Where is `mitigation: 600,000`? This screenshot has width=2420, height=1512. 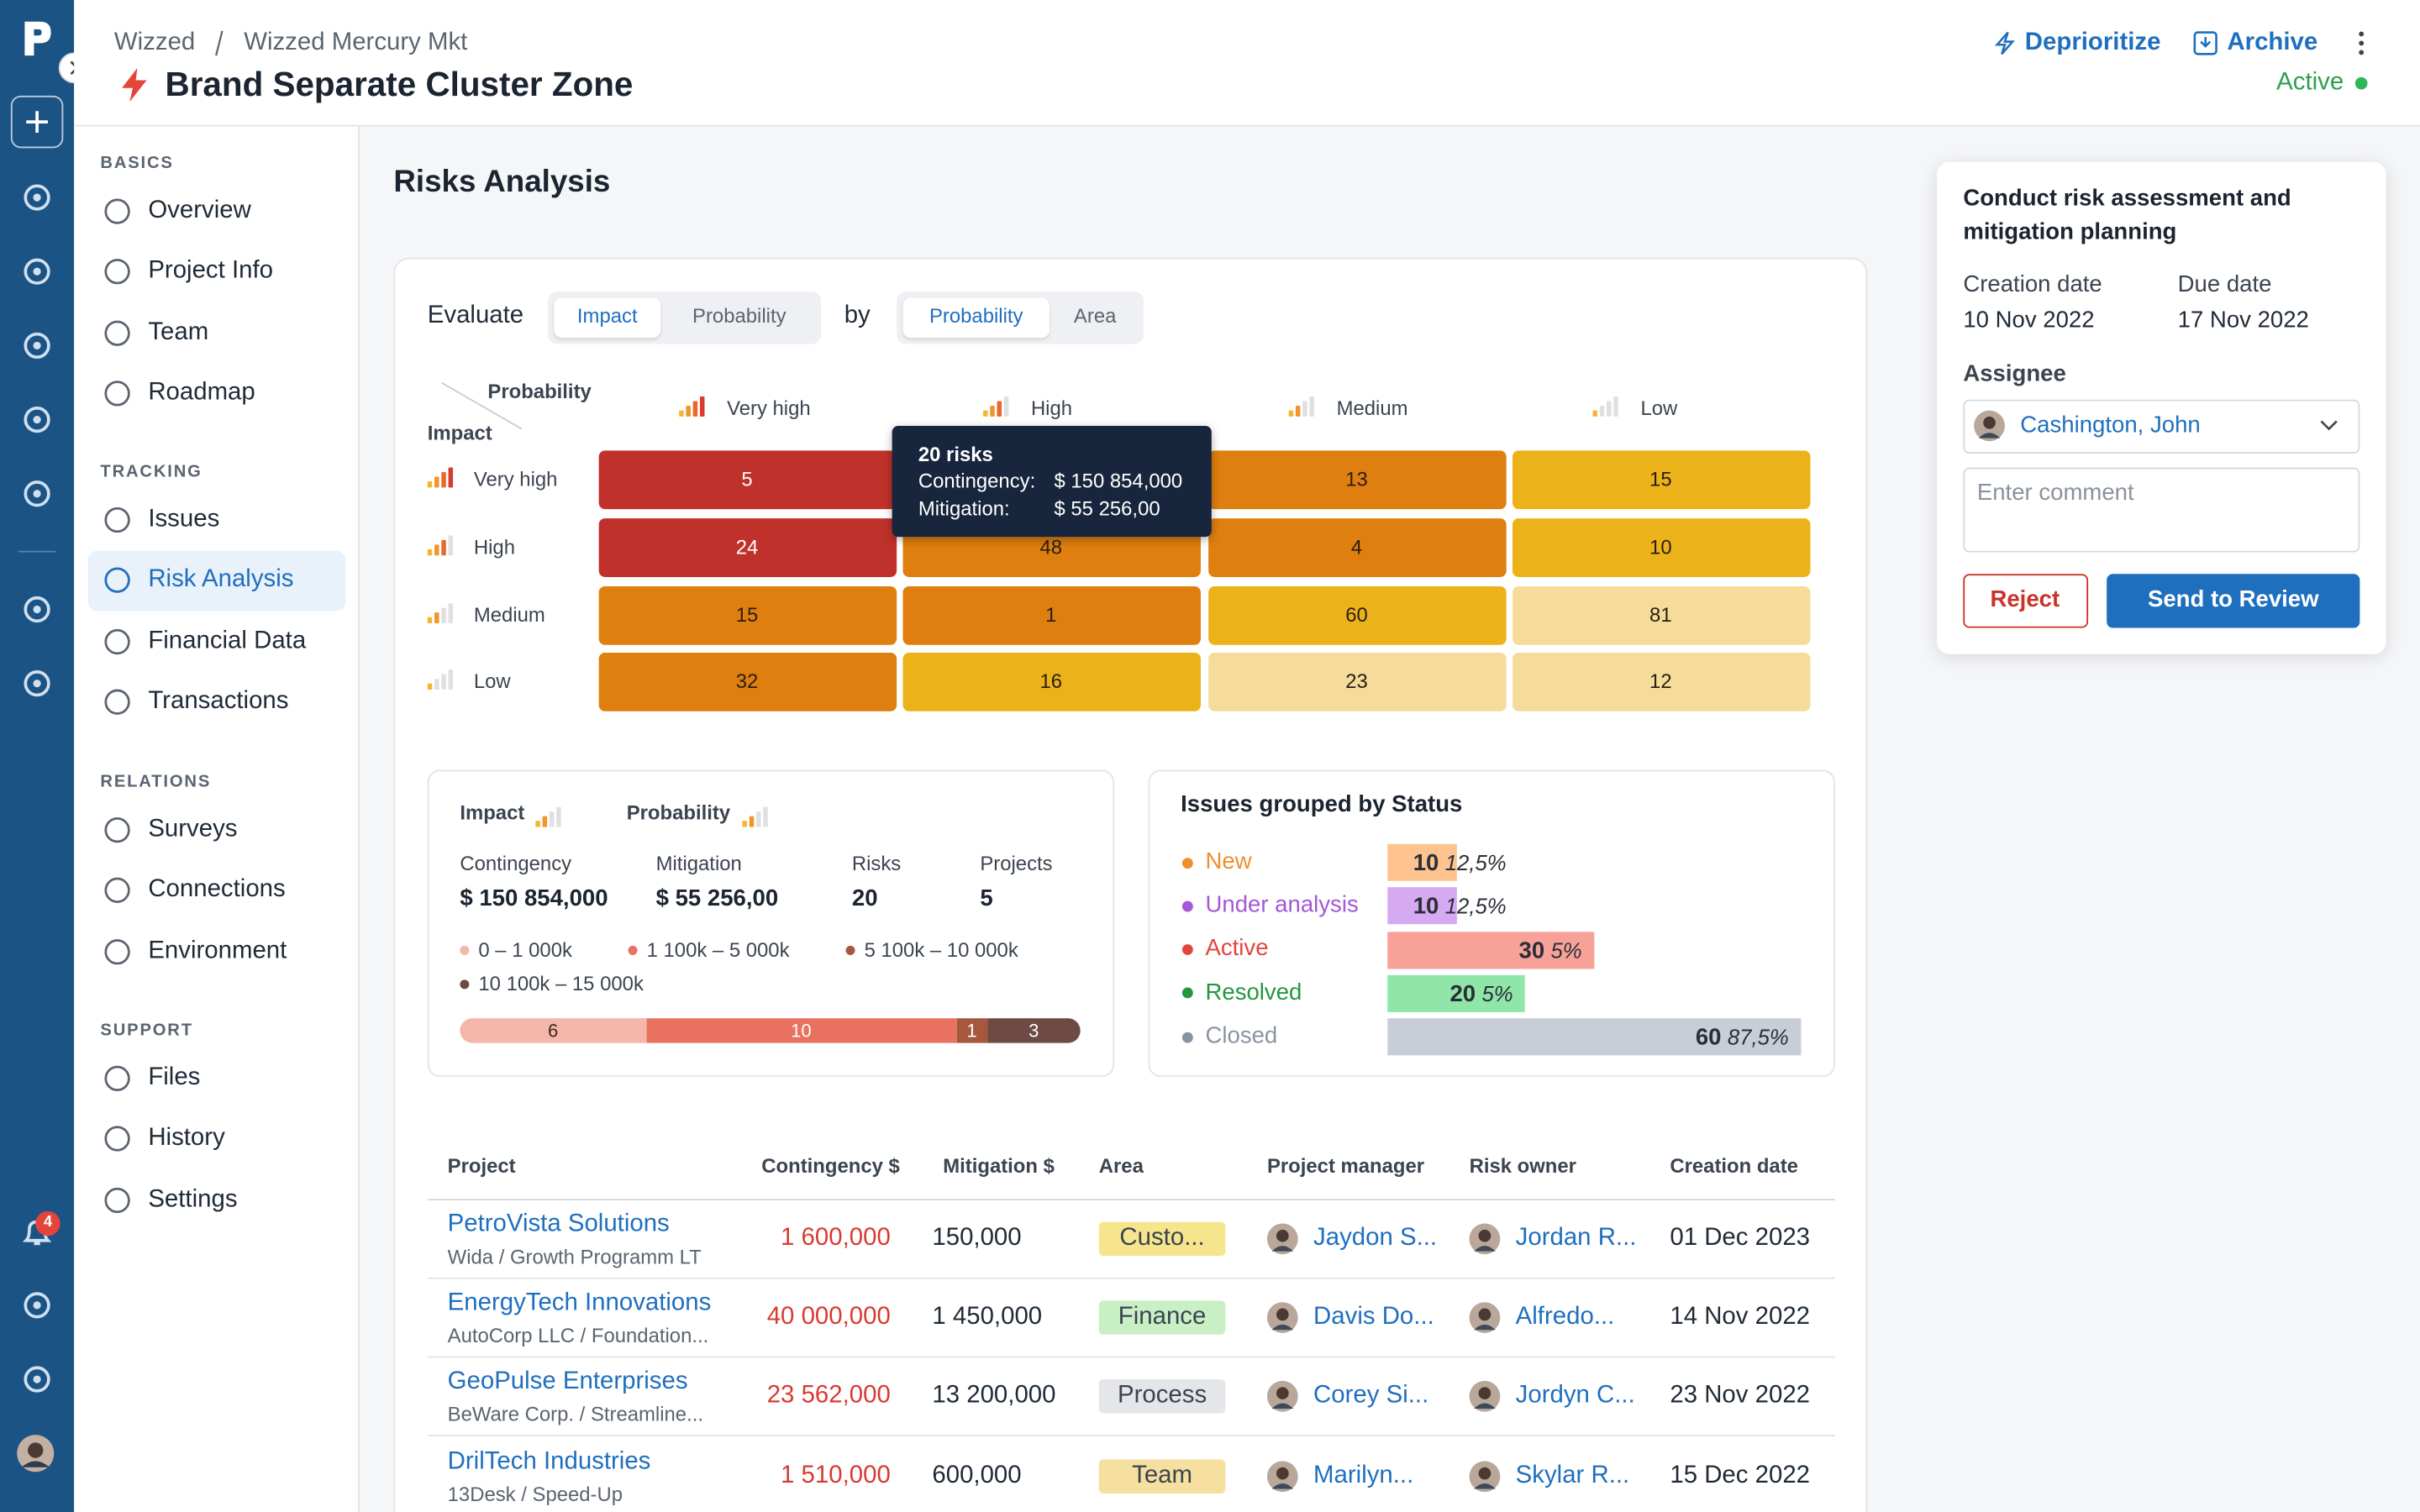 mitigation: 600,000 is located at coordinates (977, 1475).